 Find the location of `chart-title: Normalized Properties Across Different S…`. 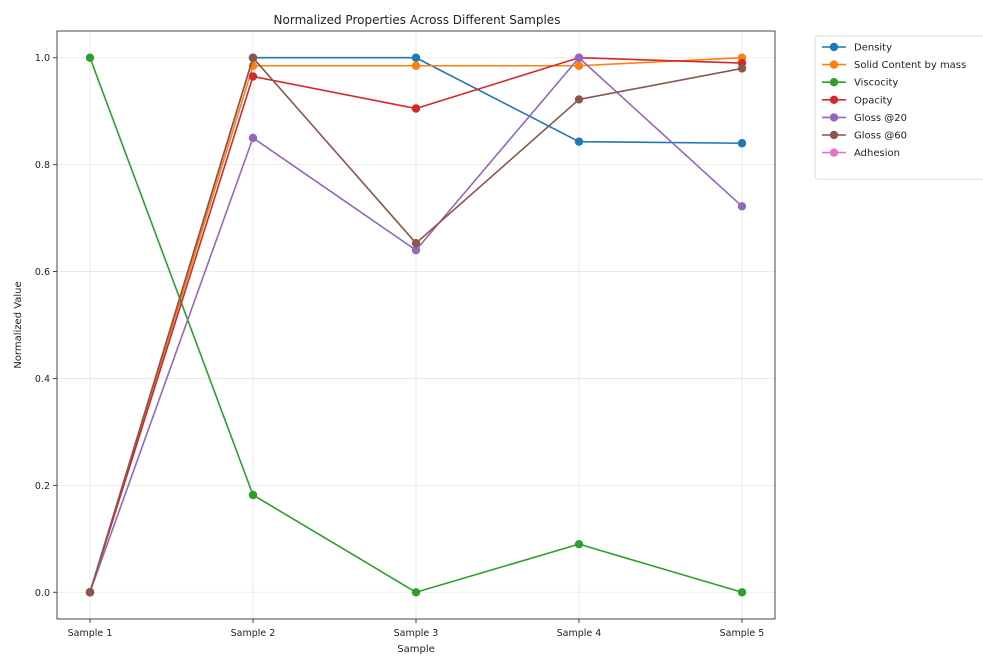

chart-title: Normalized Properties Across Different S… is located at coordinates (417, 20).